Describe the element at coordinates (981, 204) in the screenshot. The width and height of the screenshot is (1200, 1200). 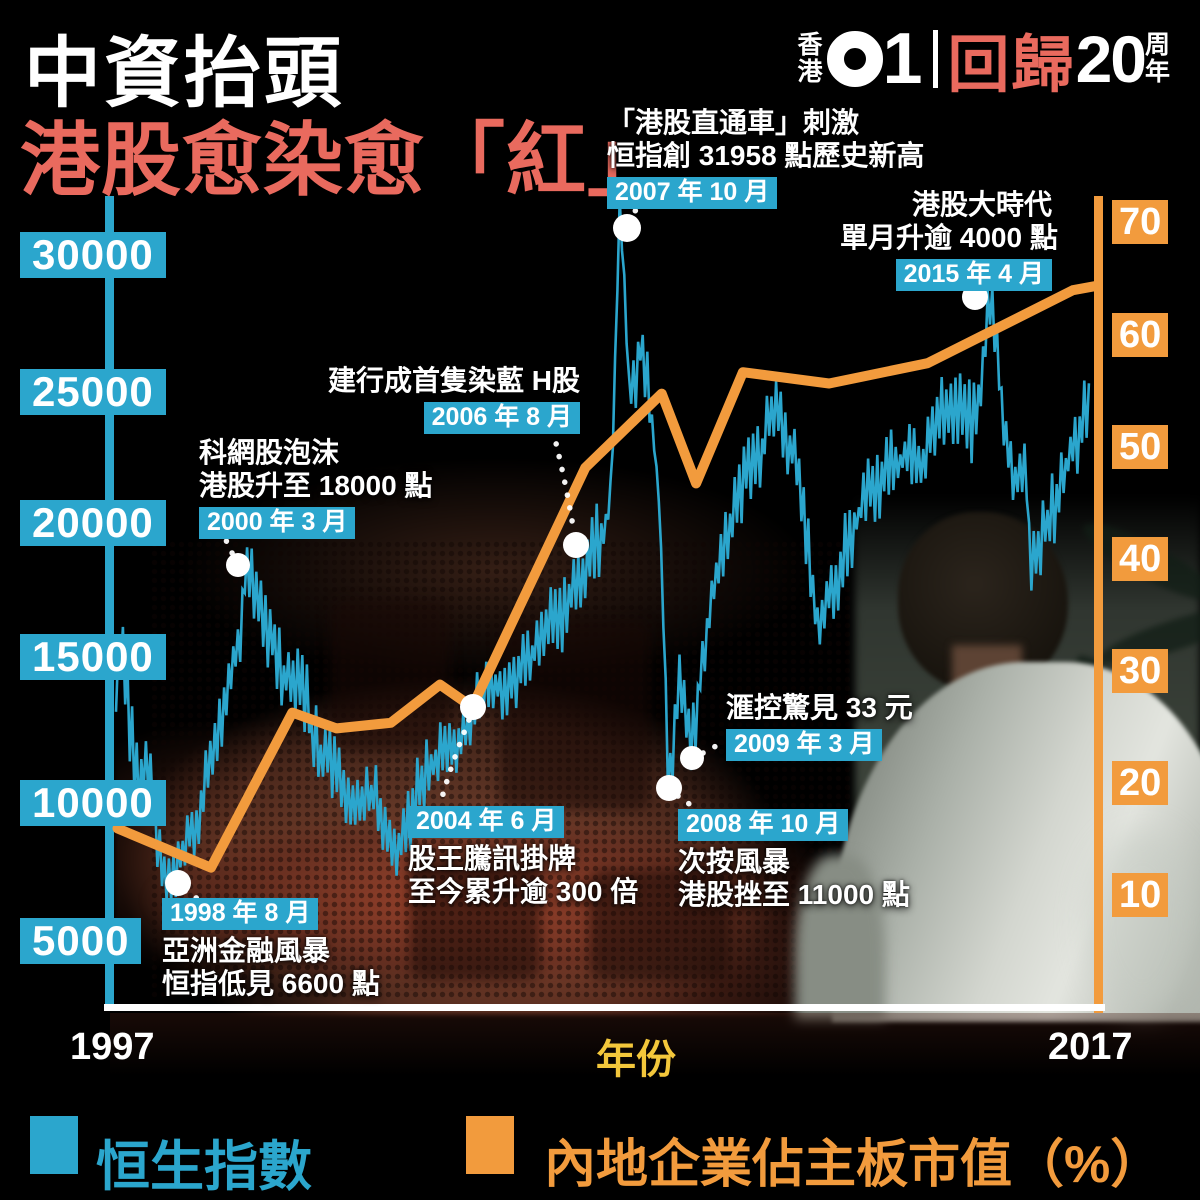
I see `annotation-2015-line1: 港股大時代` at that location.